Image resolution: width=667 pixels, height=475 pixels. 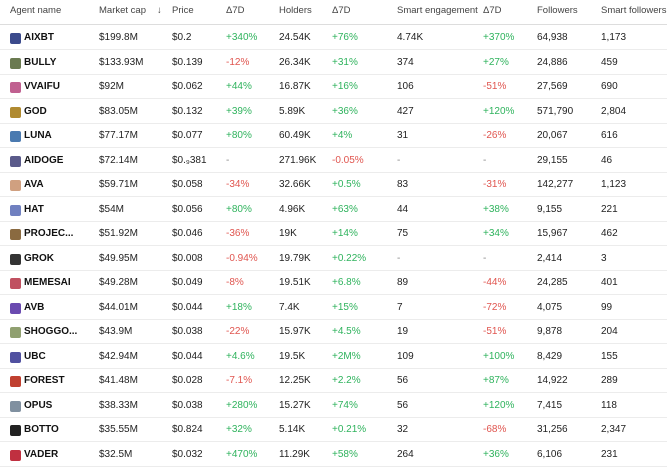 I want to click on agent-name: AVB, so click(x=34, y=307).